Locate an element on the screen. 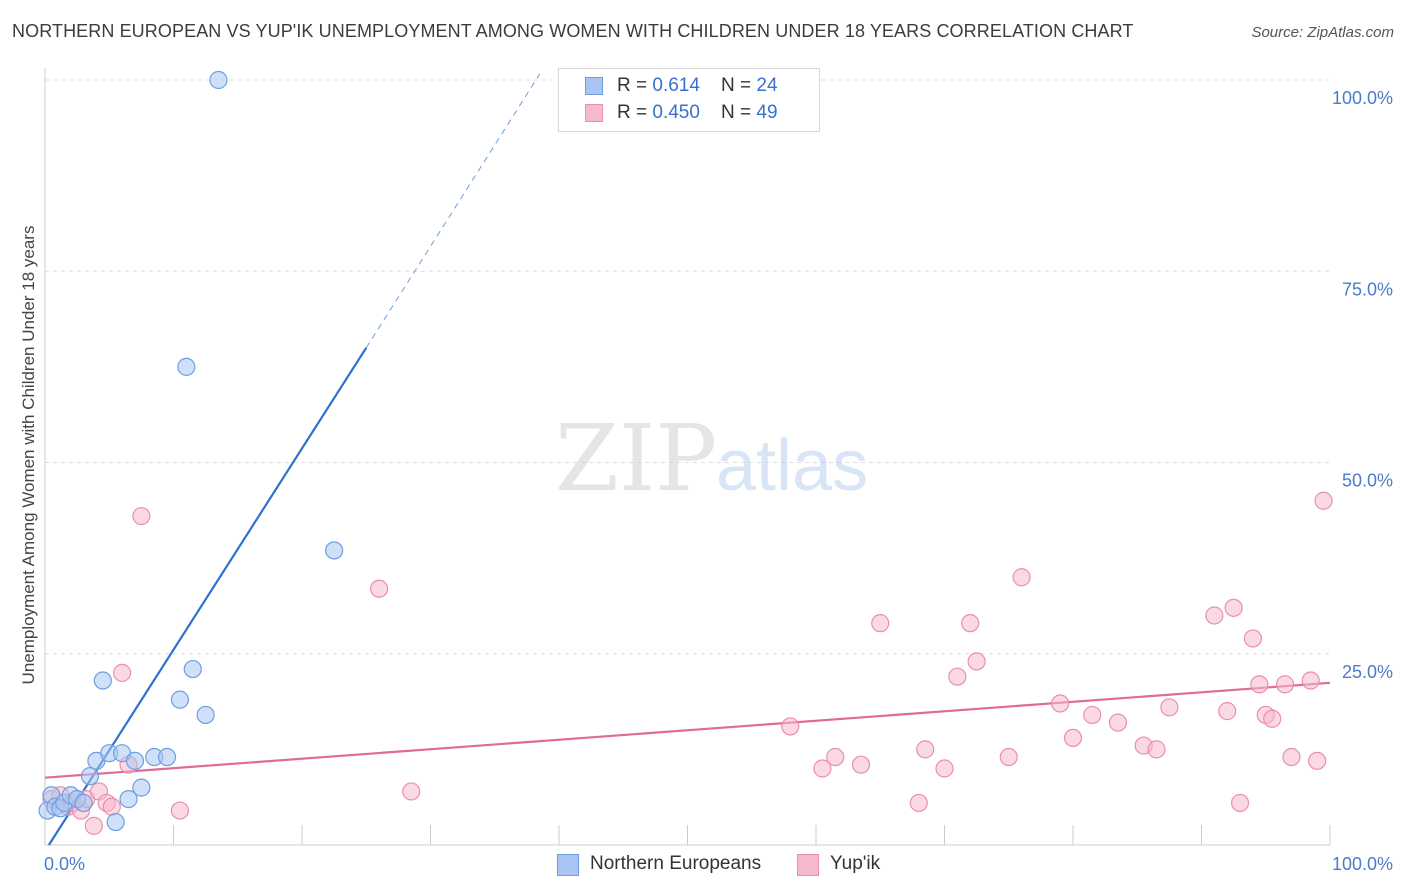  bottom-legend-swatch-pink is located at coordinates (808, 865).